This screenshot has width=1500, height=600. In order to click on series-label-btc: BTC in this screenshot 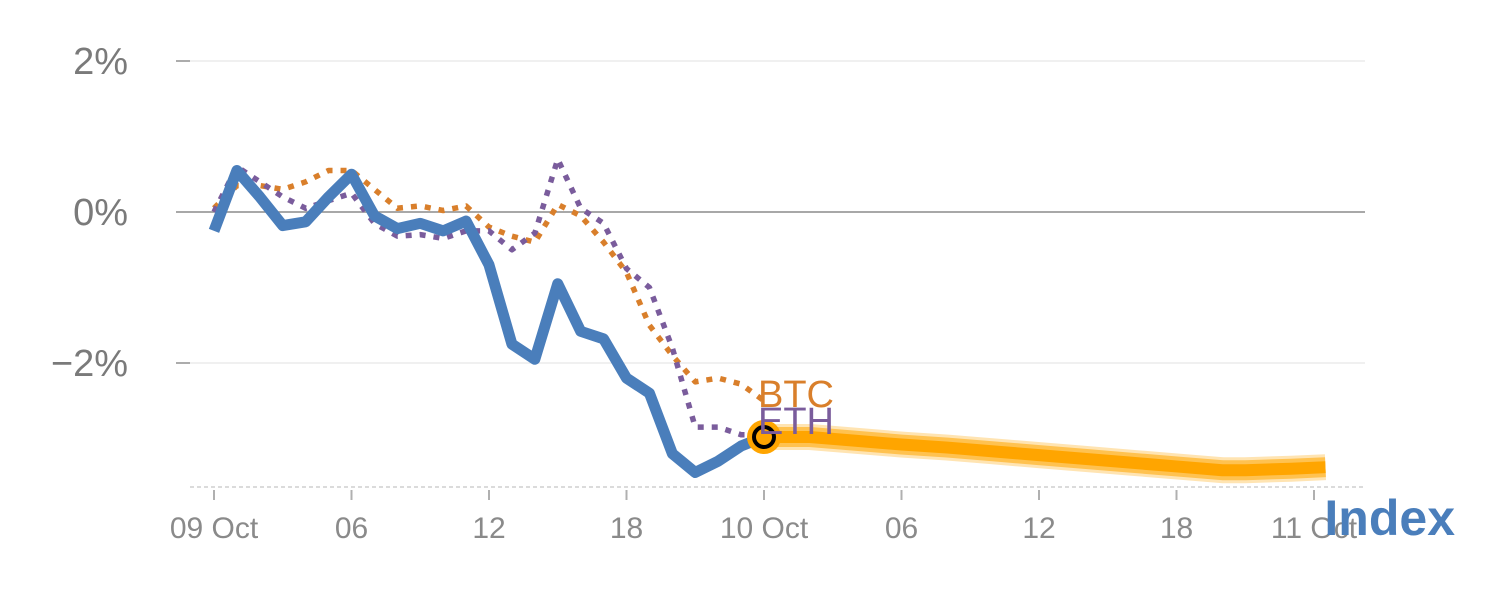, I will do `click(796, 395)`.